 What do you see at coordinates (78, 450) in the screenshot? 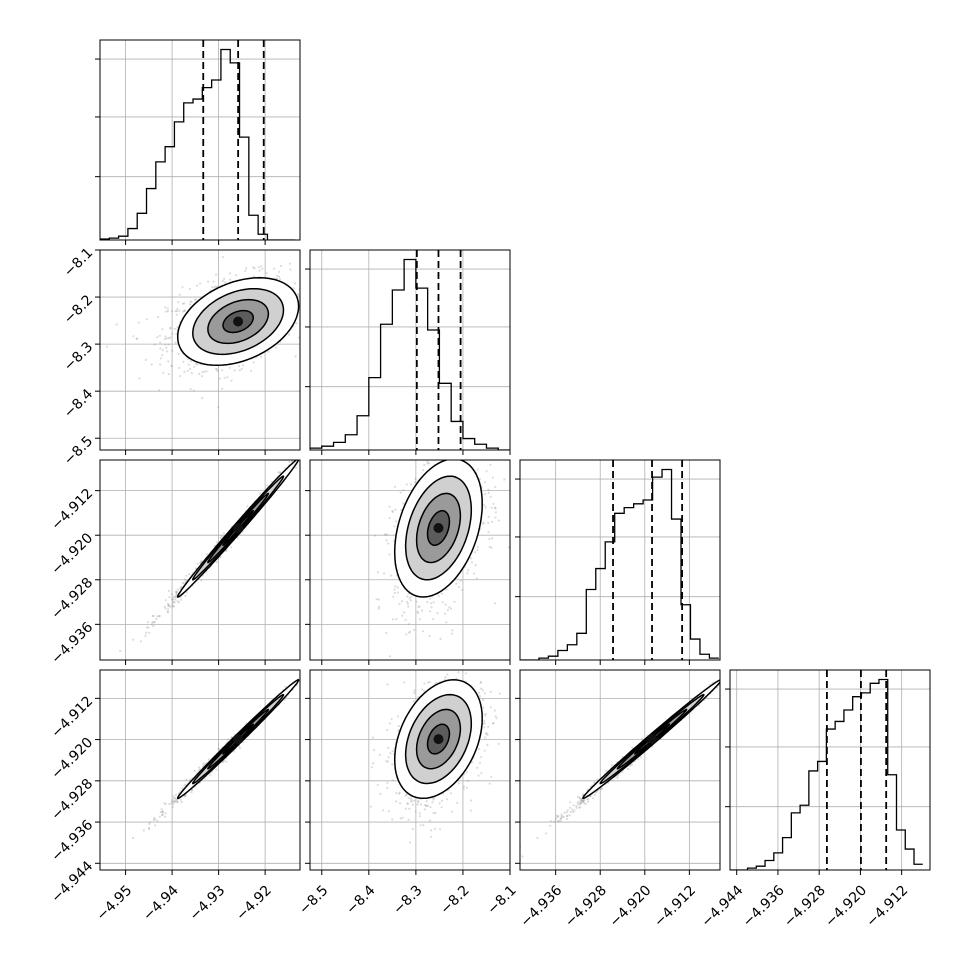
I see `y-tick-label: −8.5` at bounding box center [78, 450].